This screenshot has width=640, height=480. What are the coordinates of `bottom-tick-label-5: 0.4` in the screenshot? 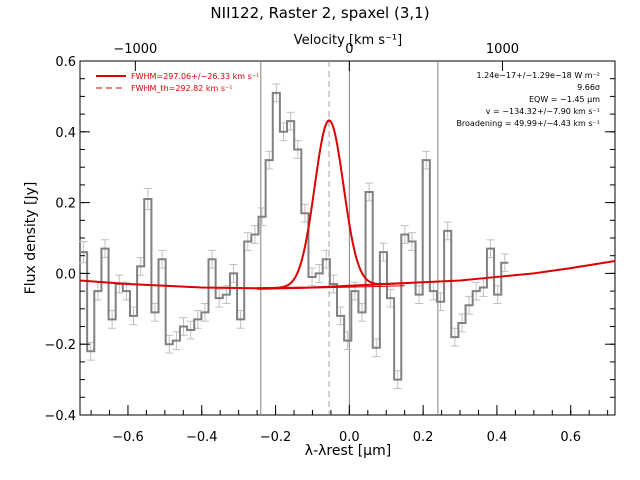 It's located at (497, 437).